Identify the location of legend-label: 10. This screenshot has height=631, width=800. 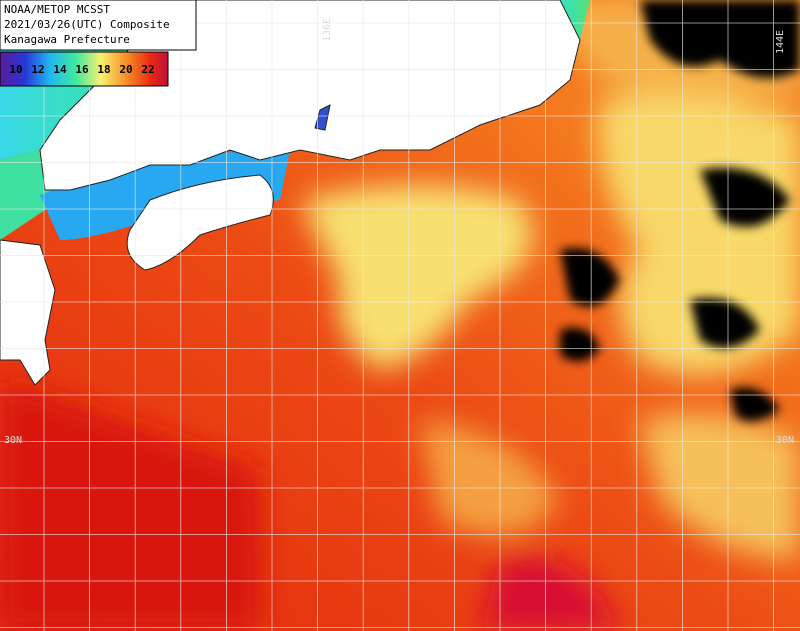
(15, 69).